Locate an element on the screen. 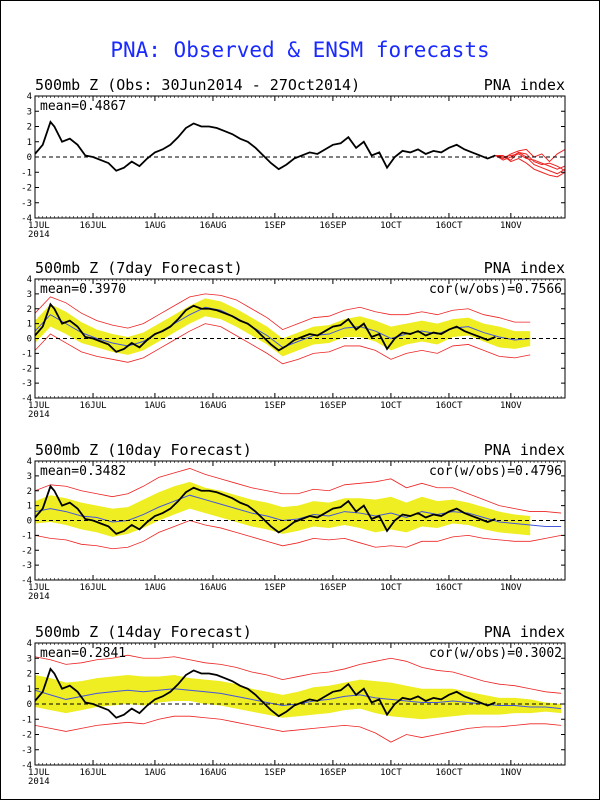 This screenshot has height=800, width=600. correlation-label: cor(w/obs)=0.7566 is located at coordinates (495, 289).